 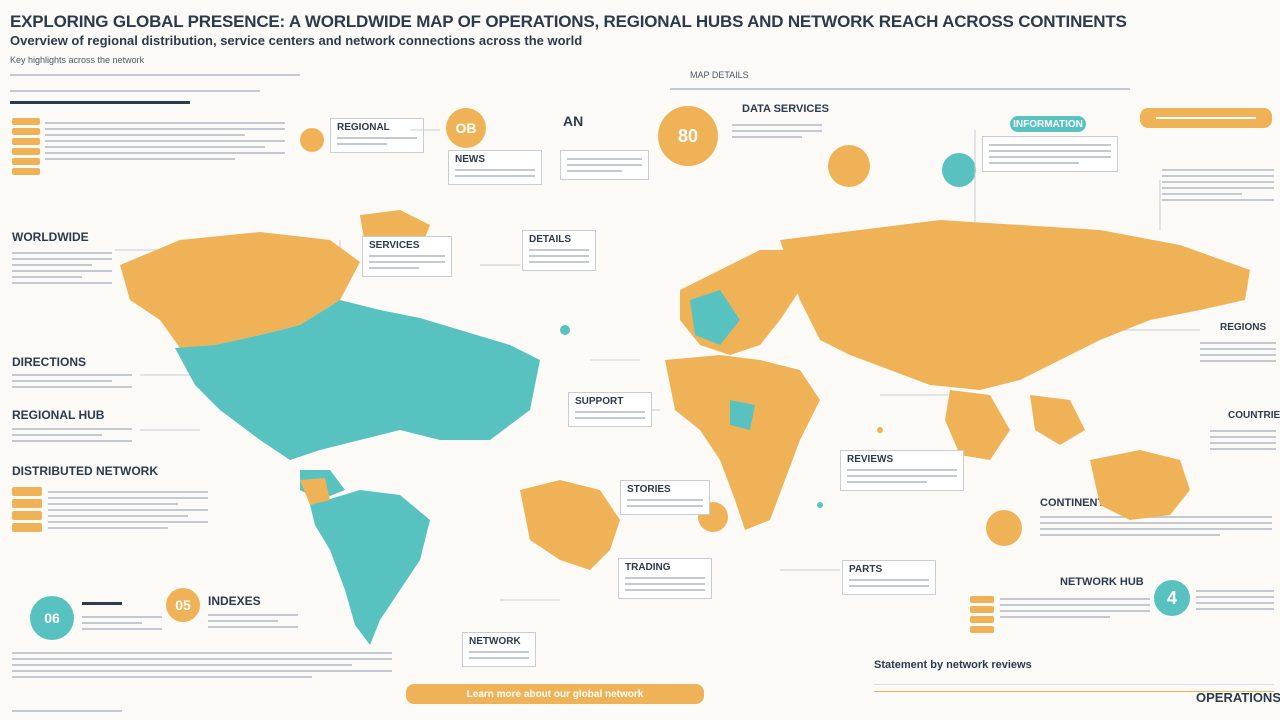 What do you see at coordinates (495, 167) in the screenshot?
I see `callout-news: NEWS` at bounding box center [495, 167].